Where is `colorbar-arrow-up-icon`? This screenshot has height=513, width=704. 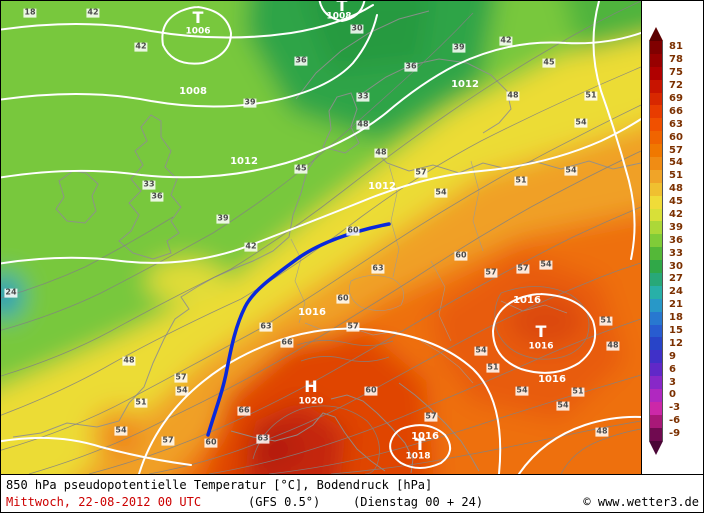 colorbar-arrow-up-icon is located at coordinates (656, 34).